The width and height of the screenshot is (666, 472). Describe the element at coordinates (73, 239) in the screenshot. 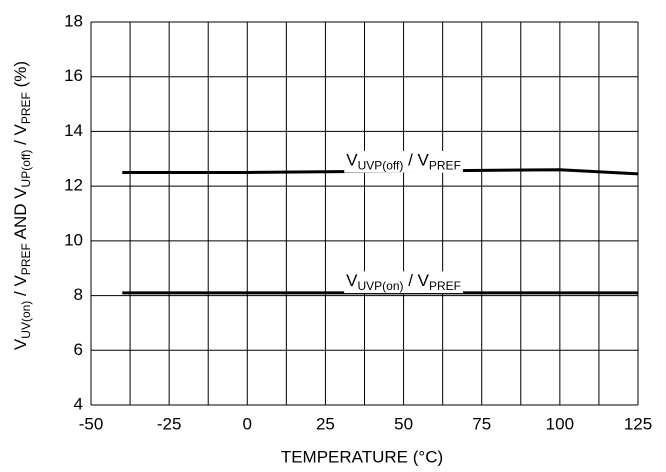

I see `y-tick-label: 10` at that location.